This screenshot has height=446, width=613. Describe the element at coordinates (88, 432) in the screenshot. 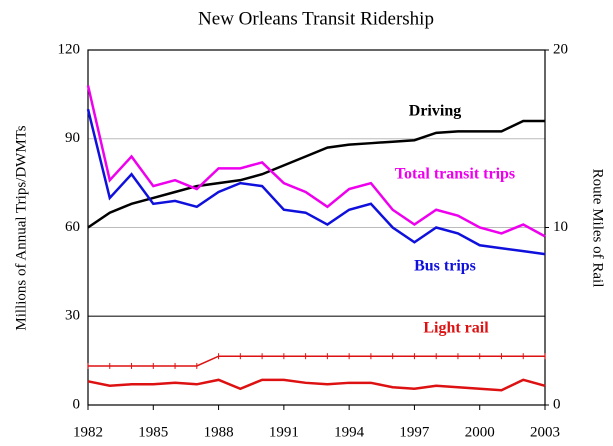

I see `x-tick-label: 1982` at that location.